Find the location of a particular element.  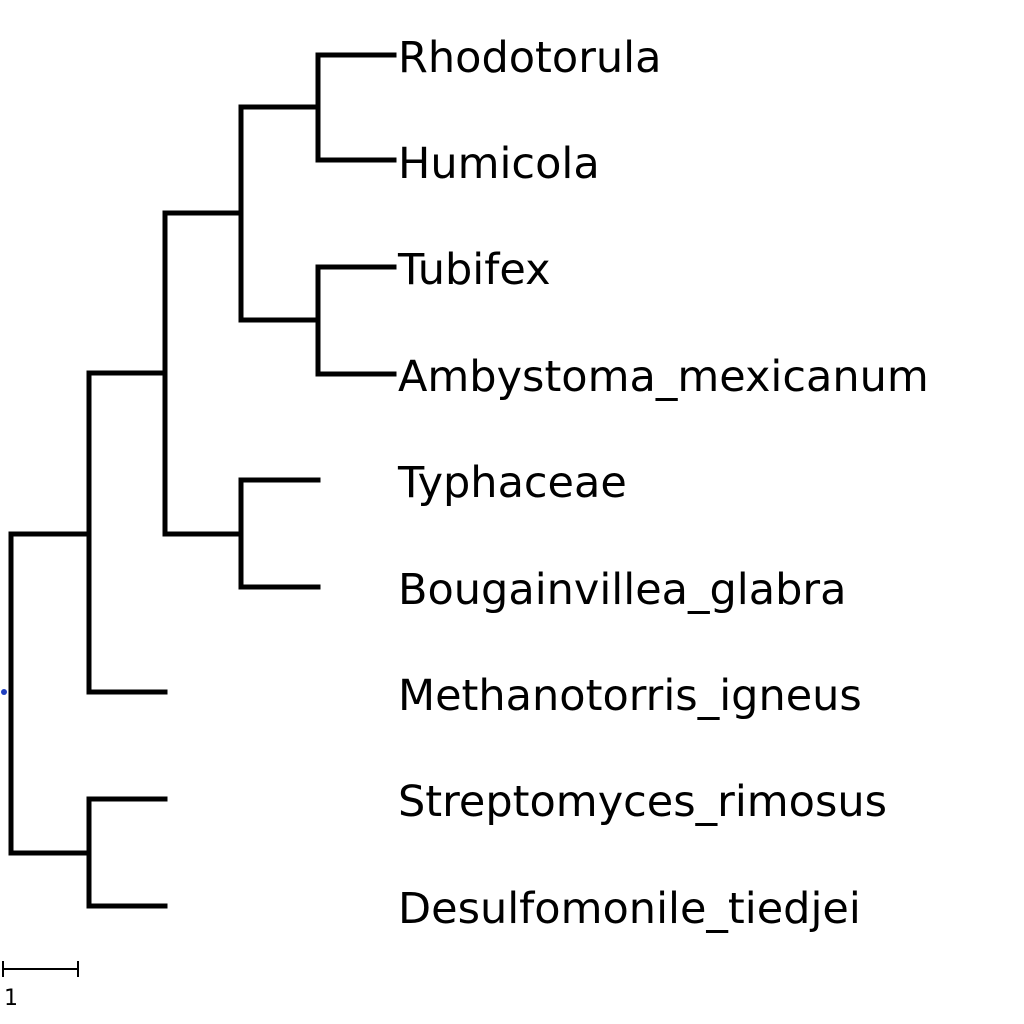

root-node-marker is located at coordinates (4, 692).